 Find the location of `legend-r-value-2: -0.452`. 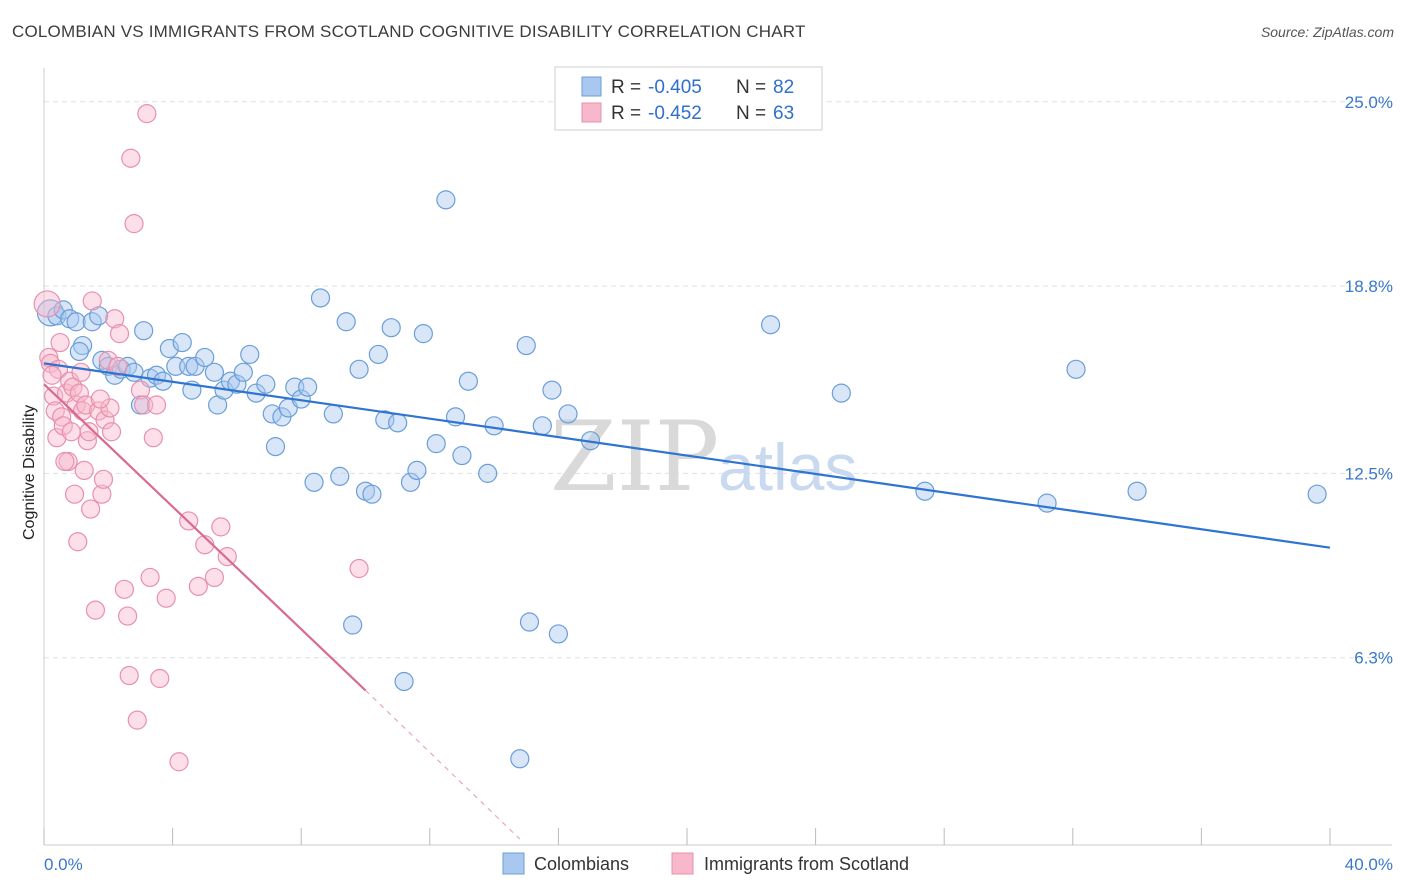

legend-r-value-2: -0.452 is located at coordinates (675, 113).